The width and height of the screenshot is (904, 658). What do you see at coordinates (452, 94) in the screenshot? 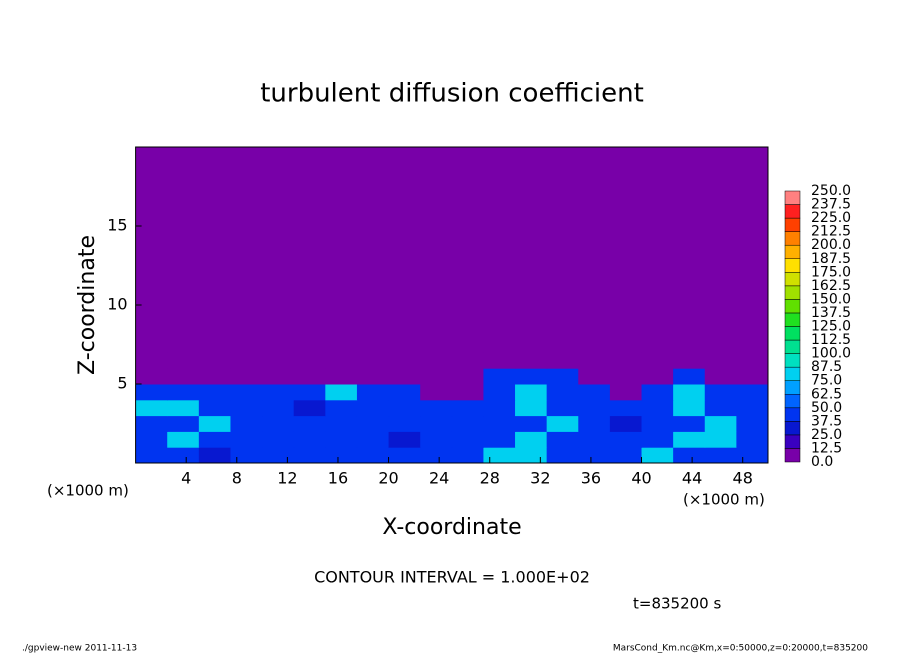
I see `chart-title: turbulent diffusion coefficient` at bounding box center [452, 94].